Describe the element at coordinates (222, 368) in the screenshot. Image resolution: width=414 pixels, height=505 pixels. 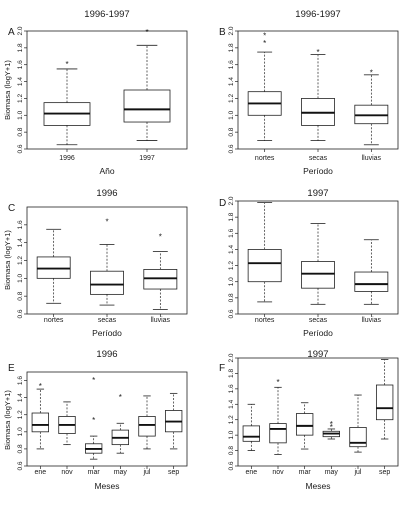
I see `panel-letter: F` at that location.